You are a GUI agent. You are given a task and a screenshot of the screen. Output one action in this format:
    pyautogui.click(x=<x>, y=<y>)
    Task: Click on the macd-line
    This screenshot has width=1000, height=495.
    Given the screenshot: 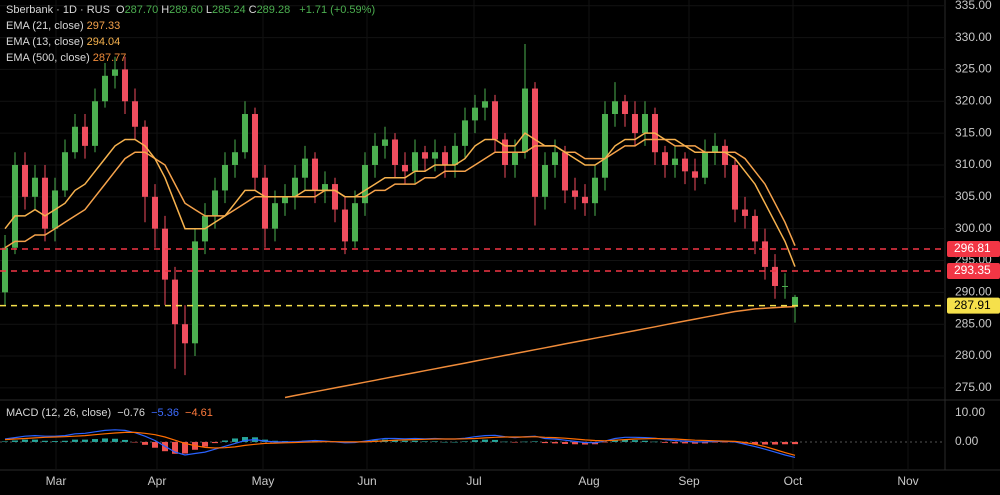 What is the action you would take?
    pyautogui.click(x=400, y=443)
    